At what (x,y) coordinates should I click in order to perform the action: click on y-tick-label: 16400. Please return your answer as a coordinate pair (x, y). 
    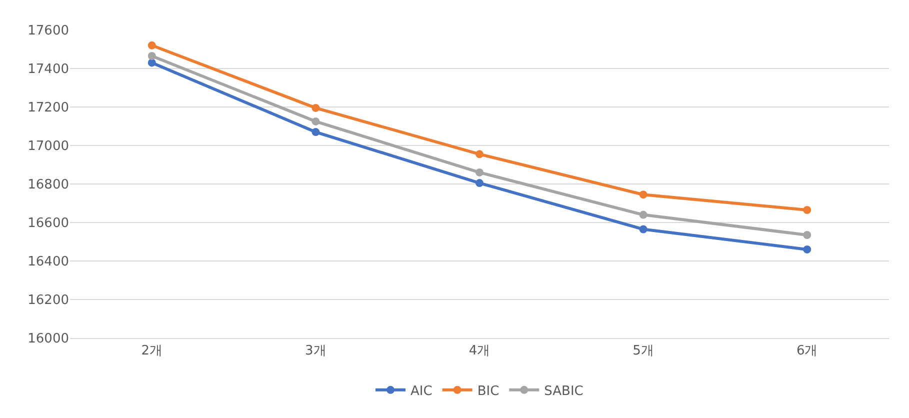
    Looking at the image, I should click on (48, 262).